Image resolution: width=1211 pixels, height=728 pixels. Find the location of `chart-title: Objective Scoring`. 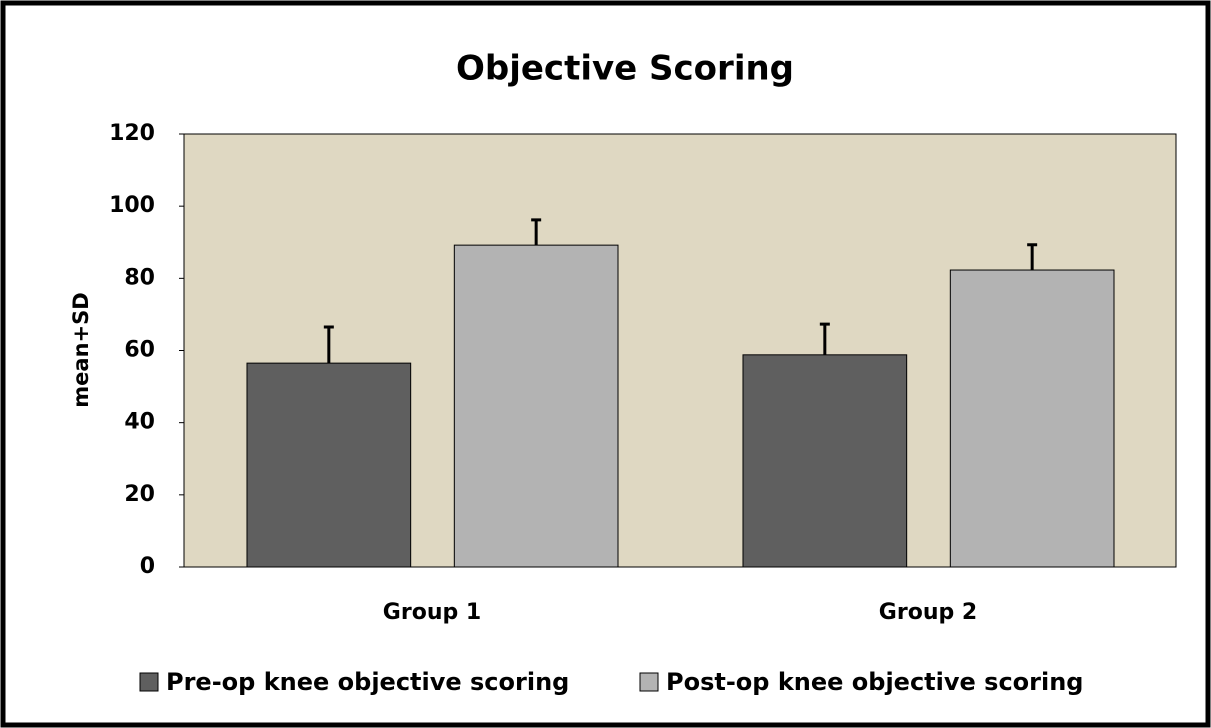

chart-title: Objective Scoring is located at coordinates (625, 69).